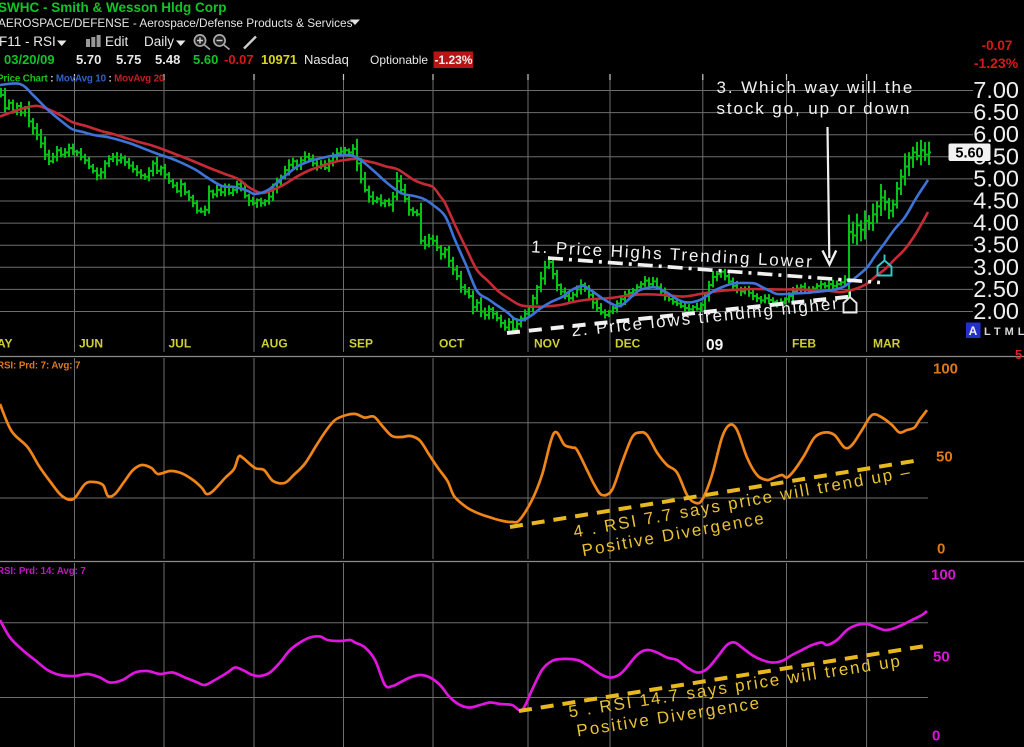 The image size is (1024, 747). I want to click on svg-text: DEC, so click(628, 344).